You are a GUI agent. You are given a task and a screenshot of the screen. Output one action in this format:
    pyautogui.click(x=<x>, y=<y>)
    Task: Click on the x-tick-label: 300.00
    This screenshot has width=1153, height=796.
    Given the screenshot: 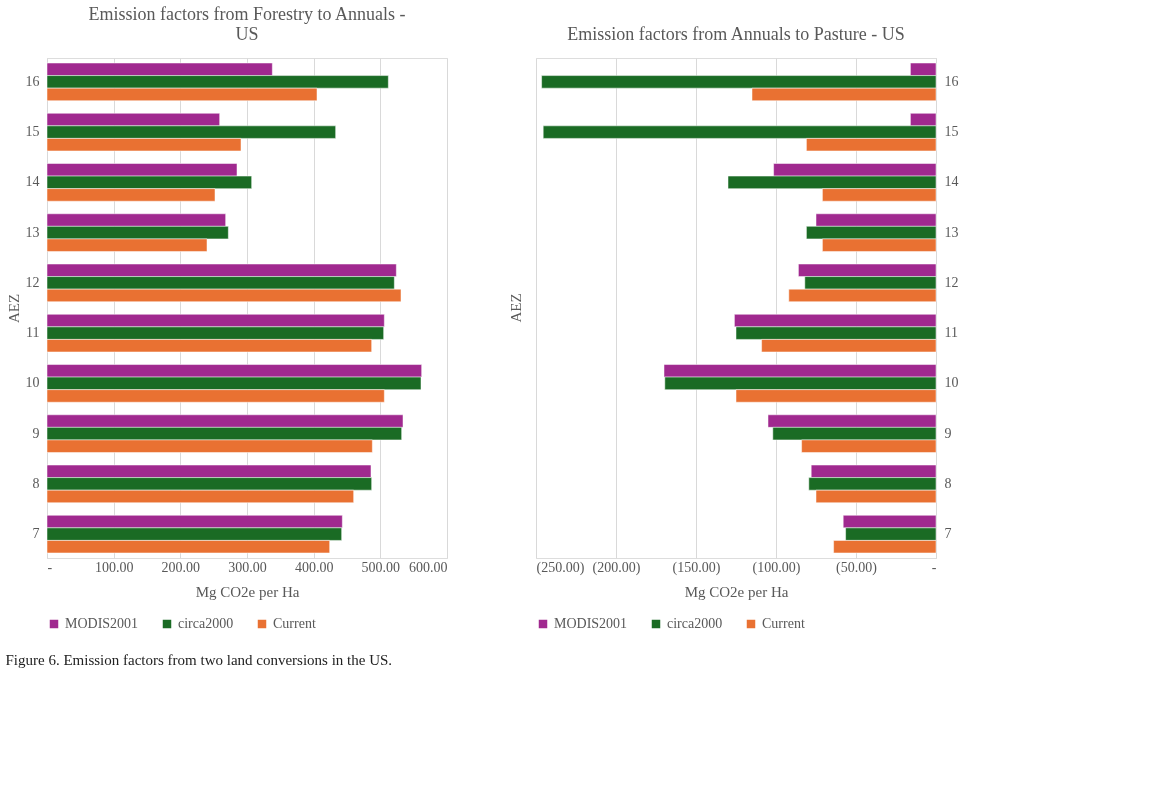 What is the action you would take?
    pyautogui.click(x=247, y=567)
    